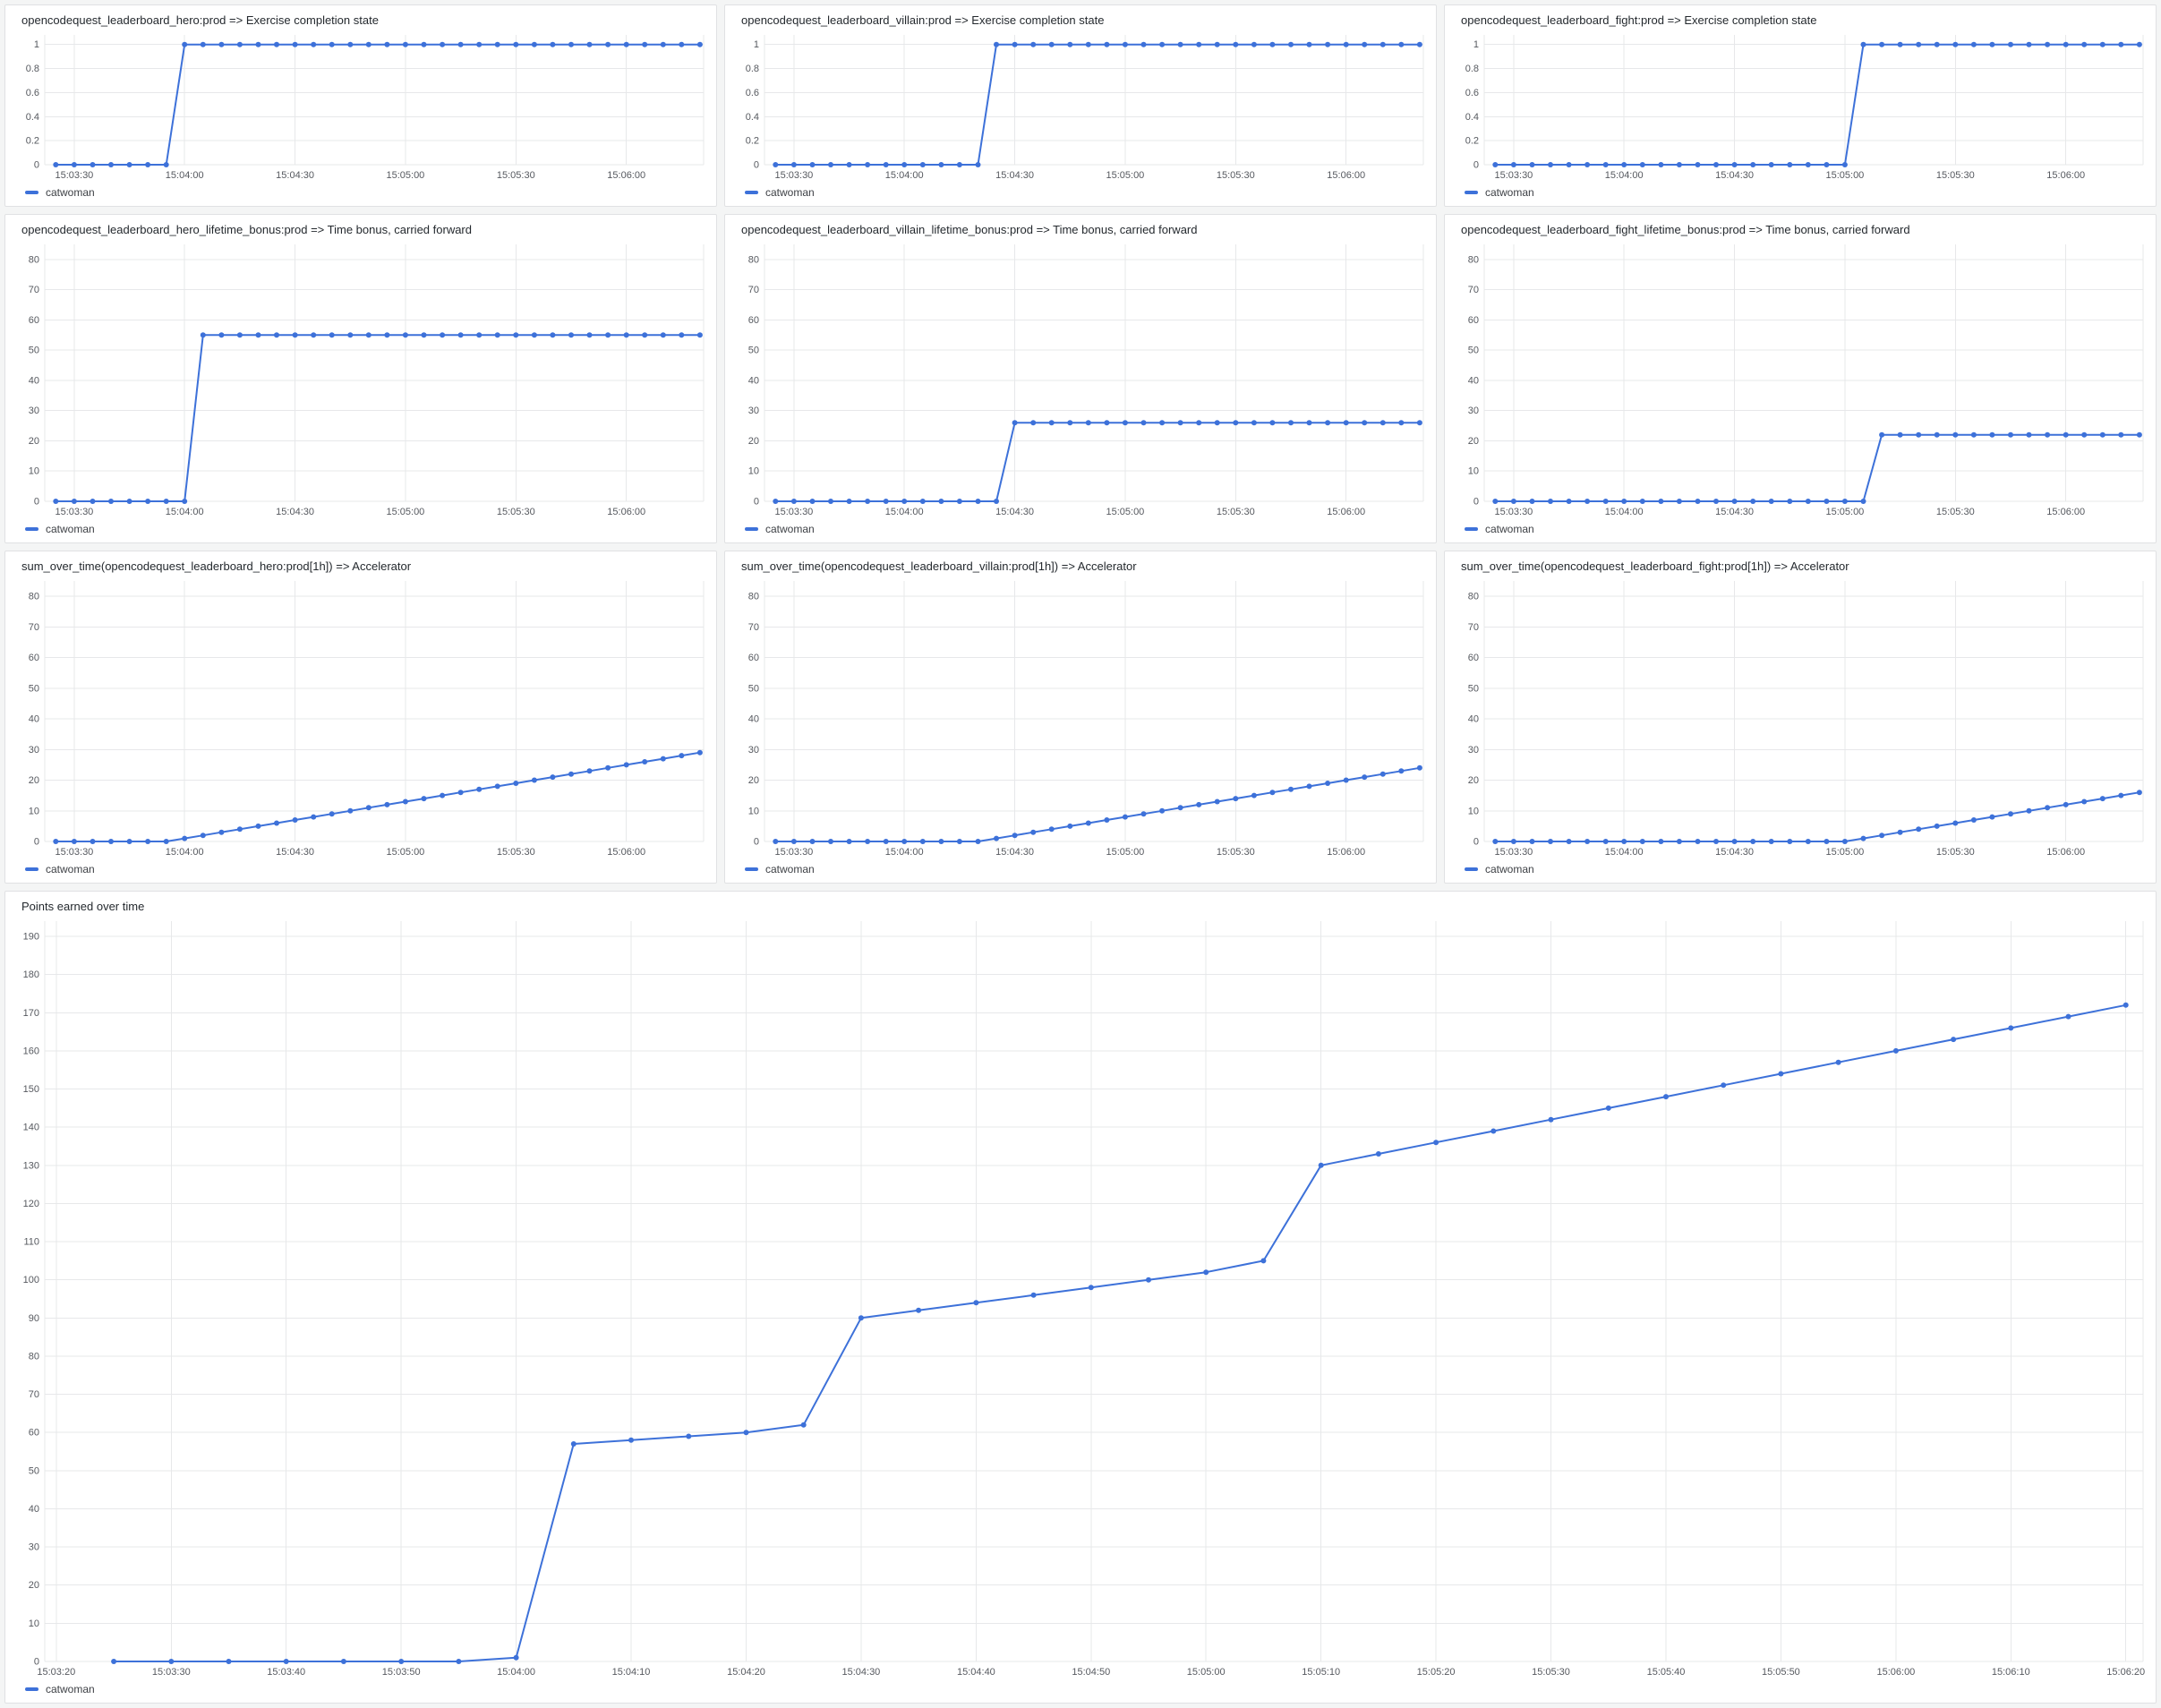 This screenshot has height=1708, width=2161. Describe the element at coordinates (1667, 1672) in the screenshot. I see `svg-text: 15:05:40` at that location.